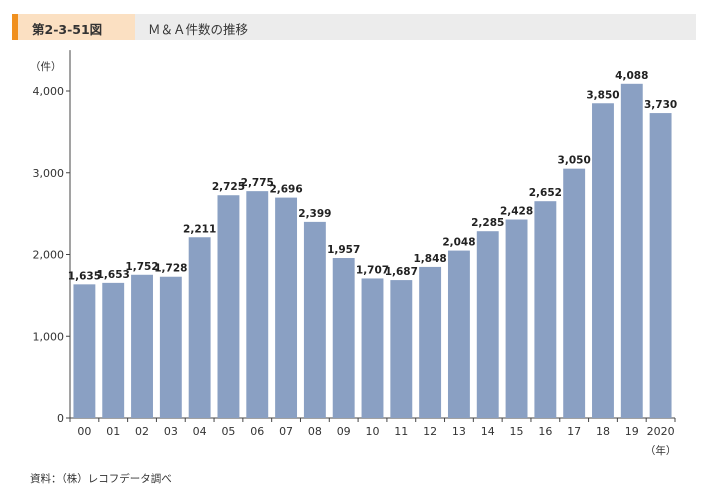 Image resolution: width=714 pixels, height=498 pixels. I want to click on source-note: 資料：（株）レコフデータ調べ, so click(101, 479).